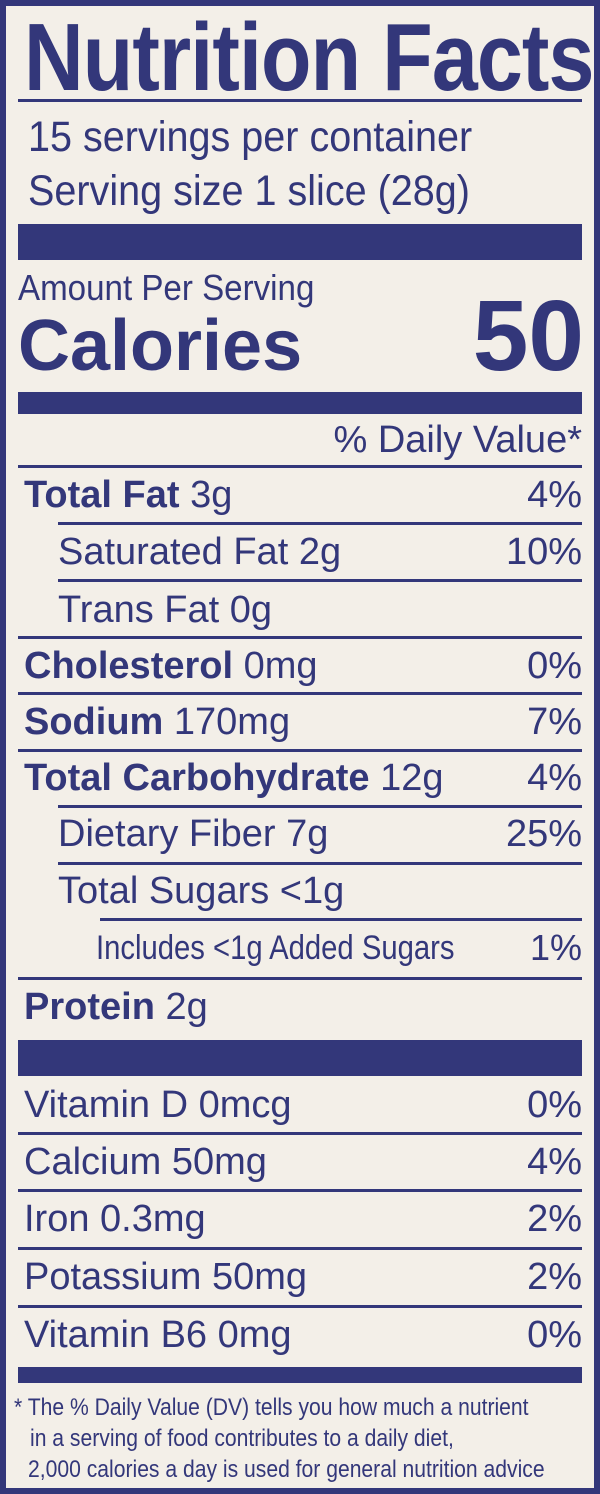 The height and width of the screenshot is (1494, 600). I want to click on nutrient-name: Saturated Fat, so click(173, 552).